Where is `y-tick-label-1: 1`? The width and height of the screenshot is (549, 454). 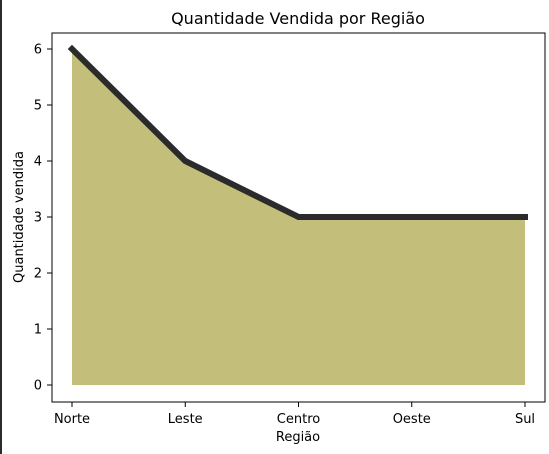
y-tick-label-1: 1 is located at coordinates (38, 330).